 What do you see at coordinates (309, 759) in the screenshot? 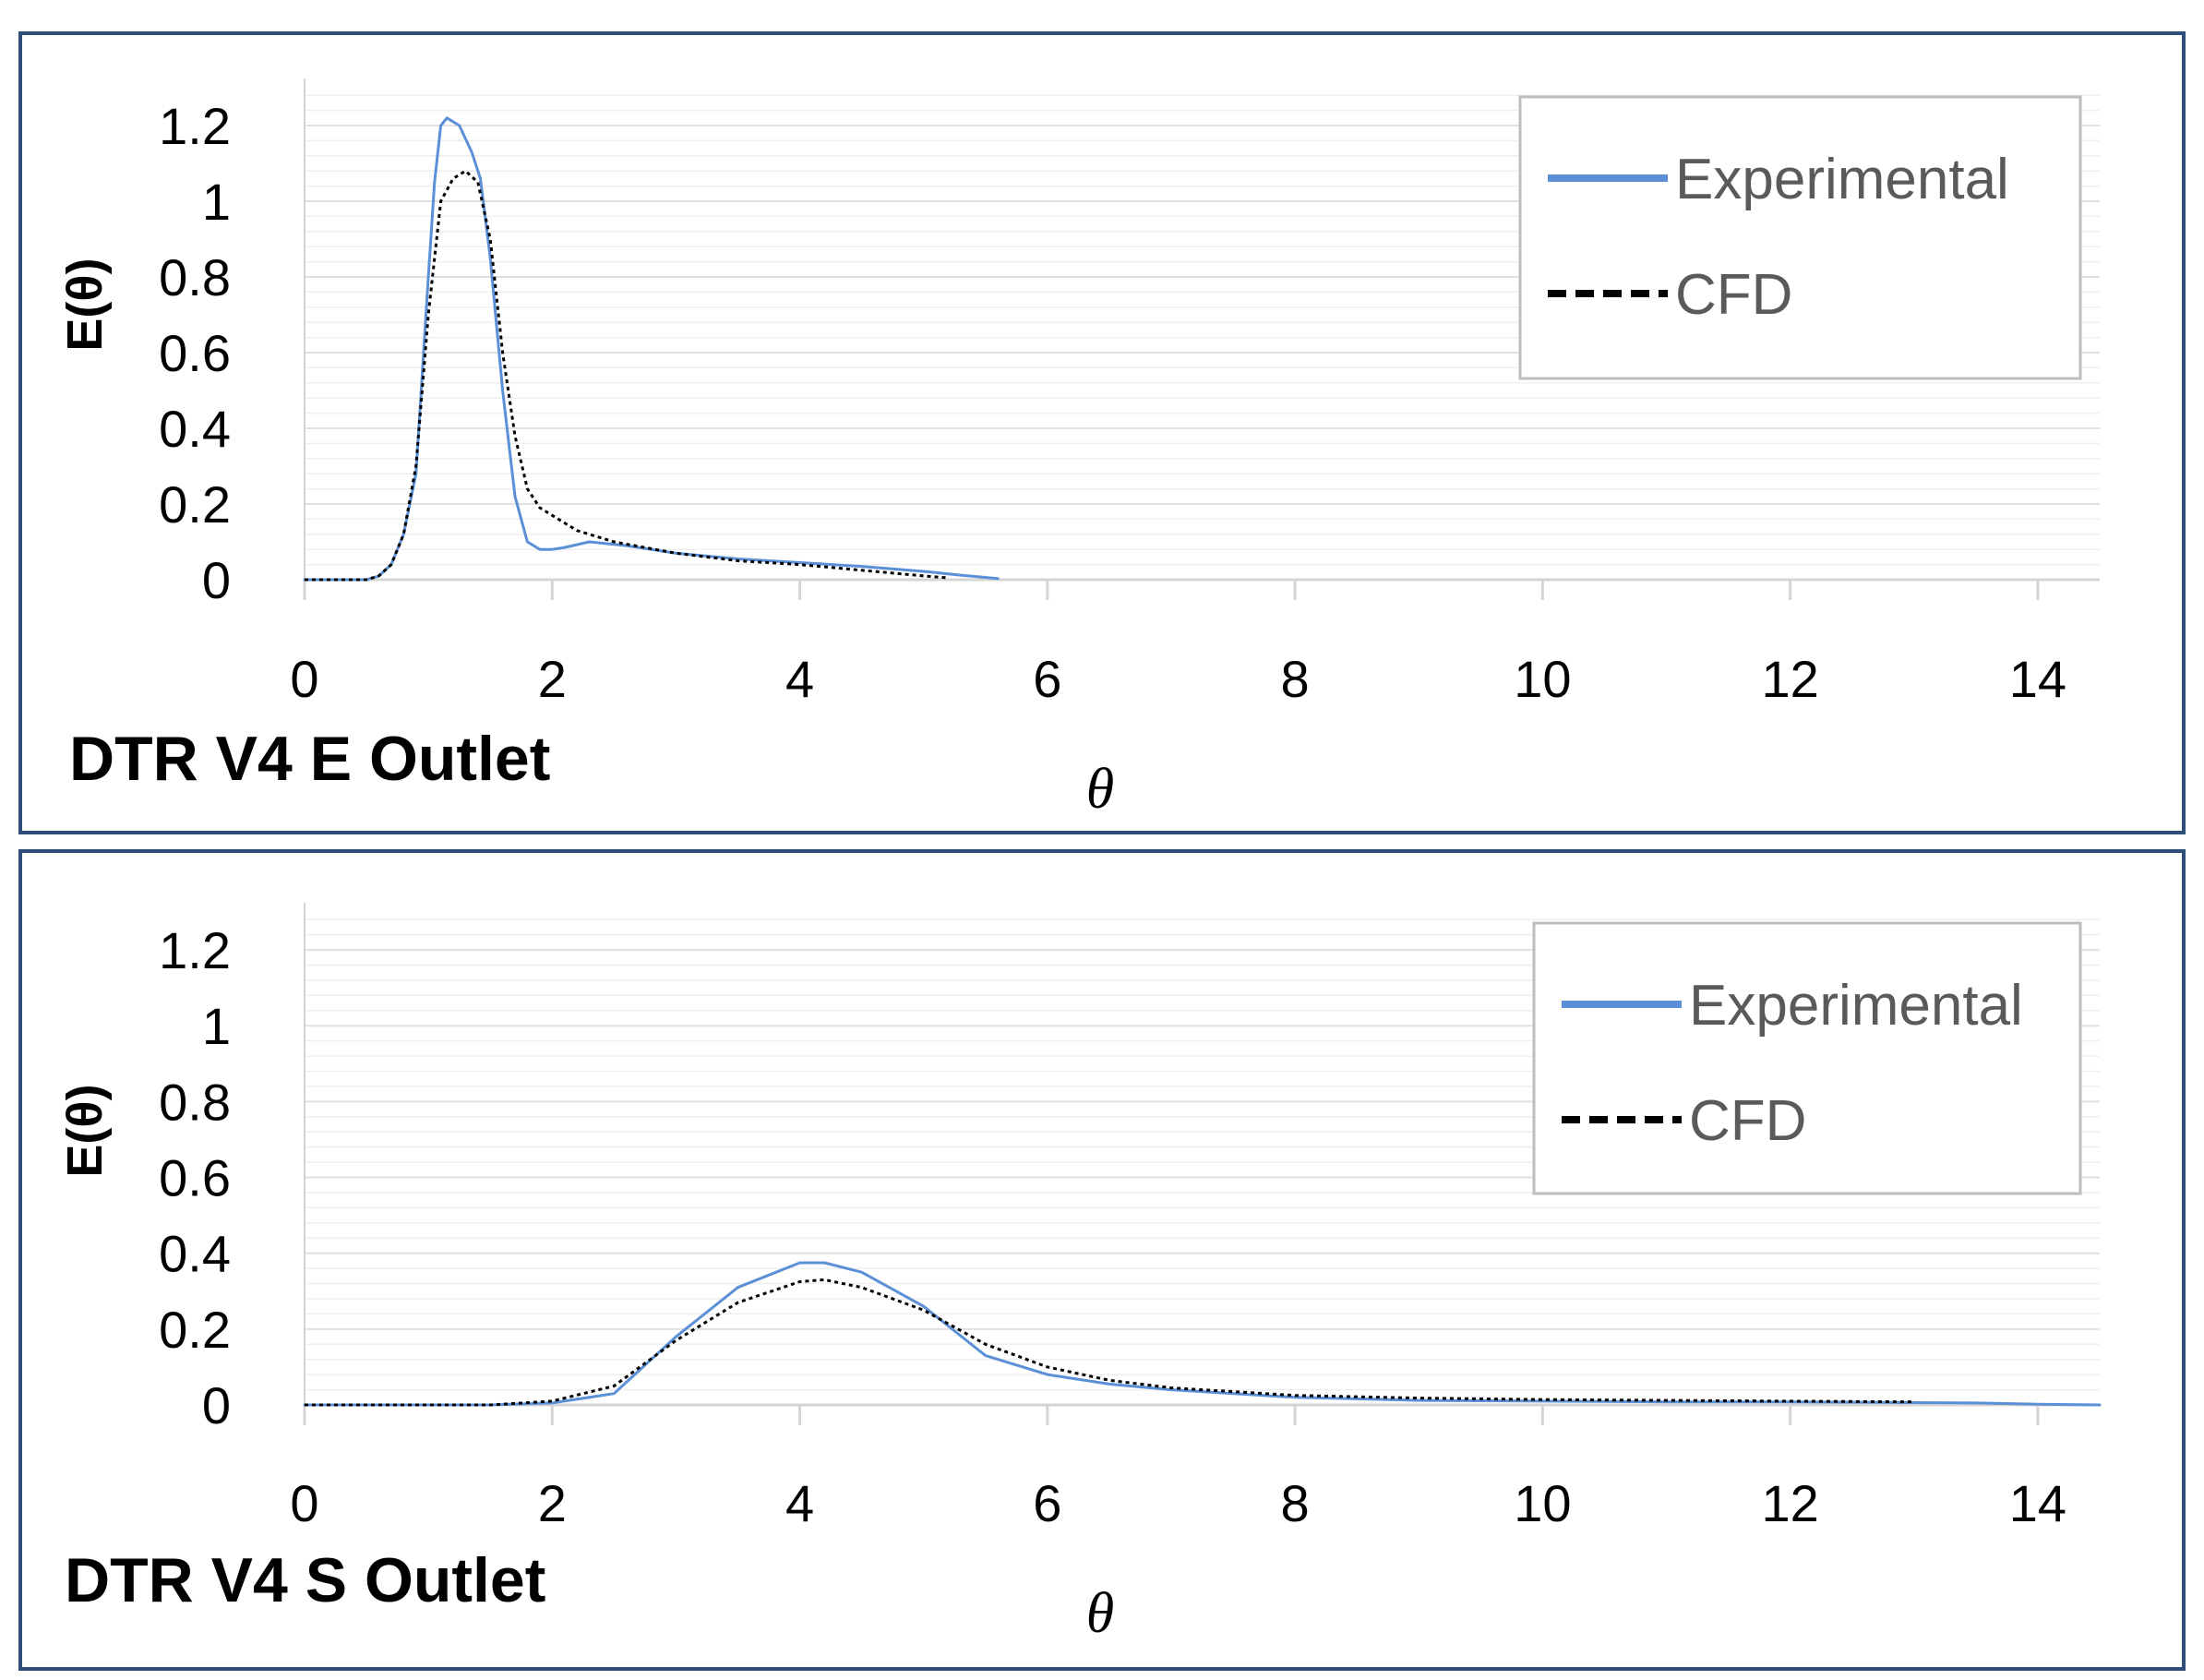
I see `chart-title: DTR V4 E Outlet` at bounding box center [309, 759].